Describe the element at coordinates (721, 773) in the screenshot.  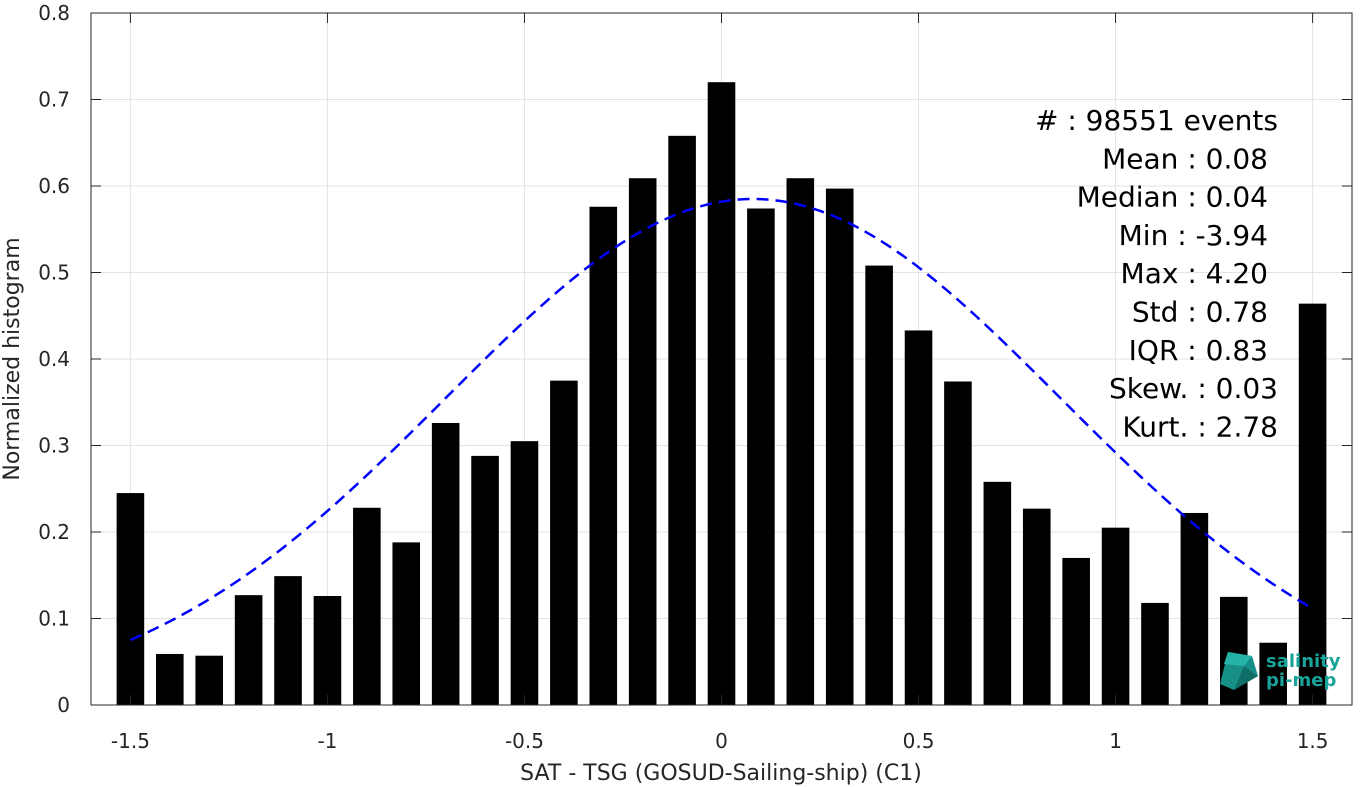
I see `x-axis-label: SAT - TSG (GOSUD-Sailing-ship) (C1)` at that location.